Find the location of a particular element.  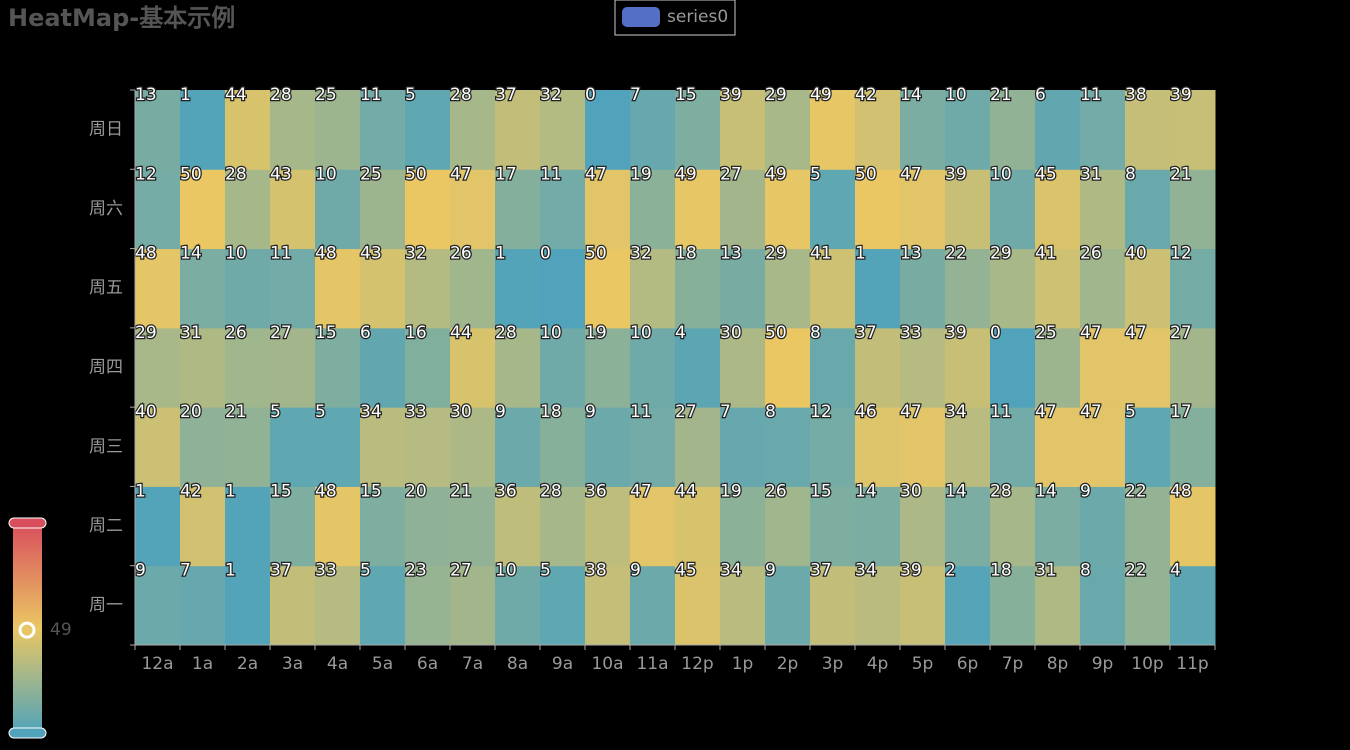

y-tick-label: 周一 is located at coordinates (106, 605).